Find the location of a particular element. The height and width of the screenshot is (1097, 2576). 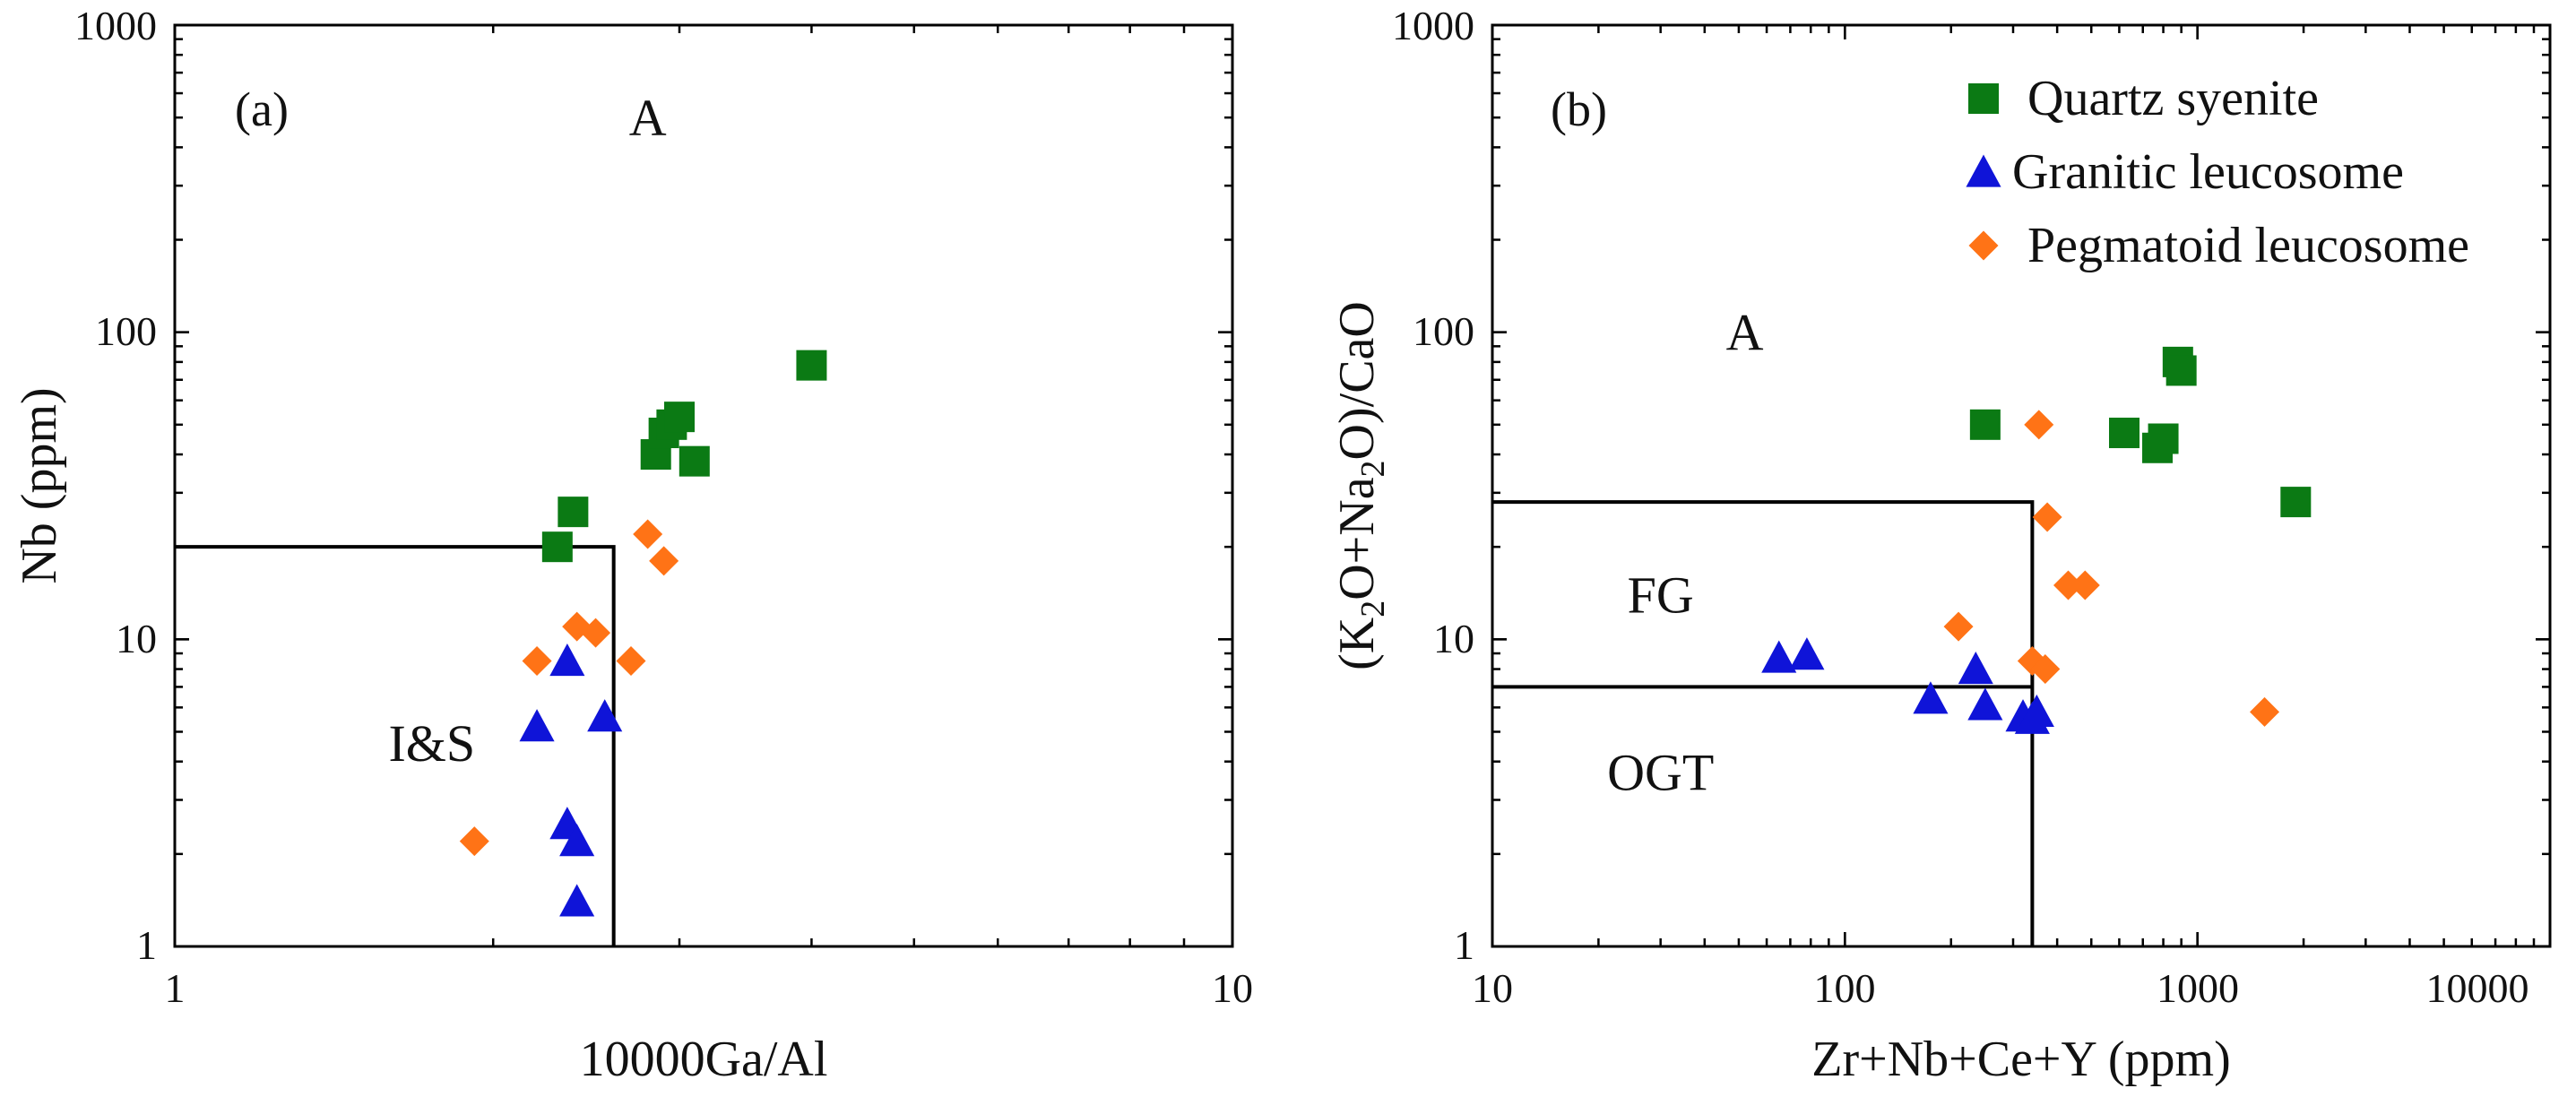

panel-b-data-points is located at coordinates (2036, 540).